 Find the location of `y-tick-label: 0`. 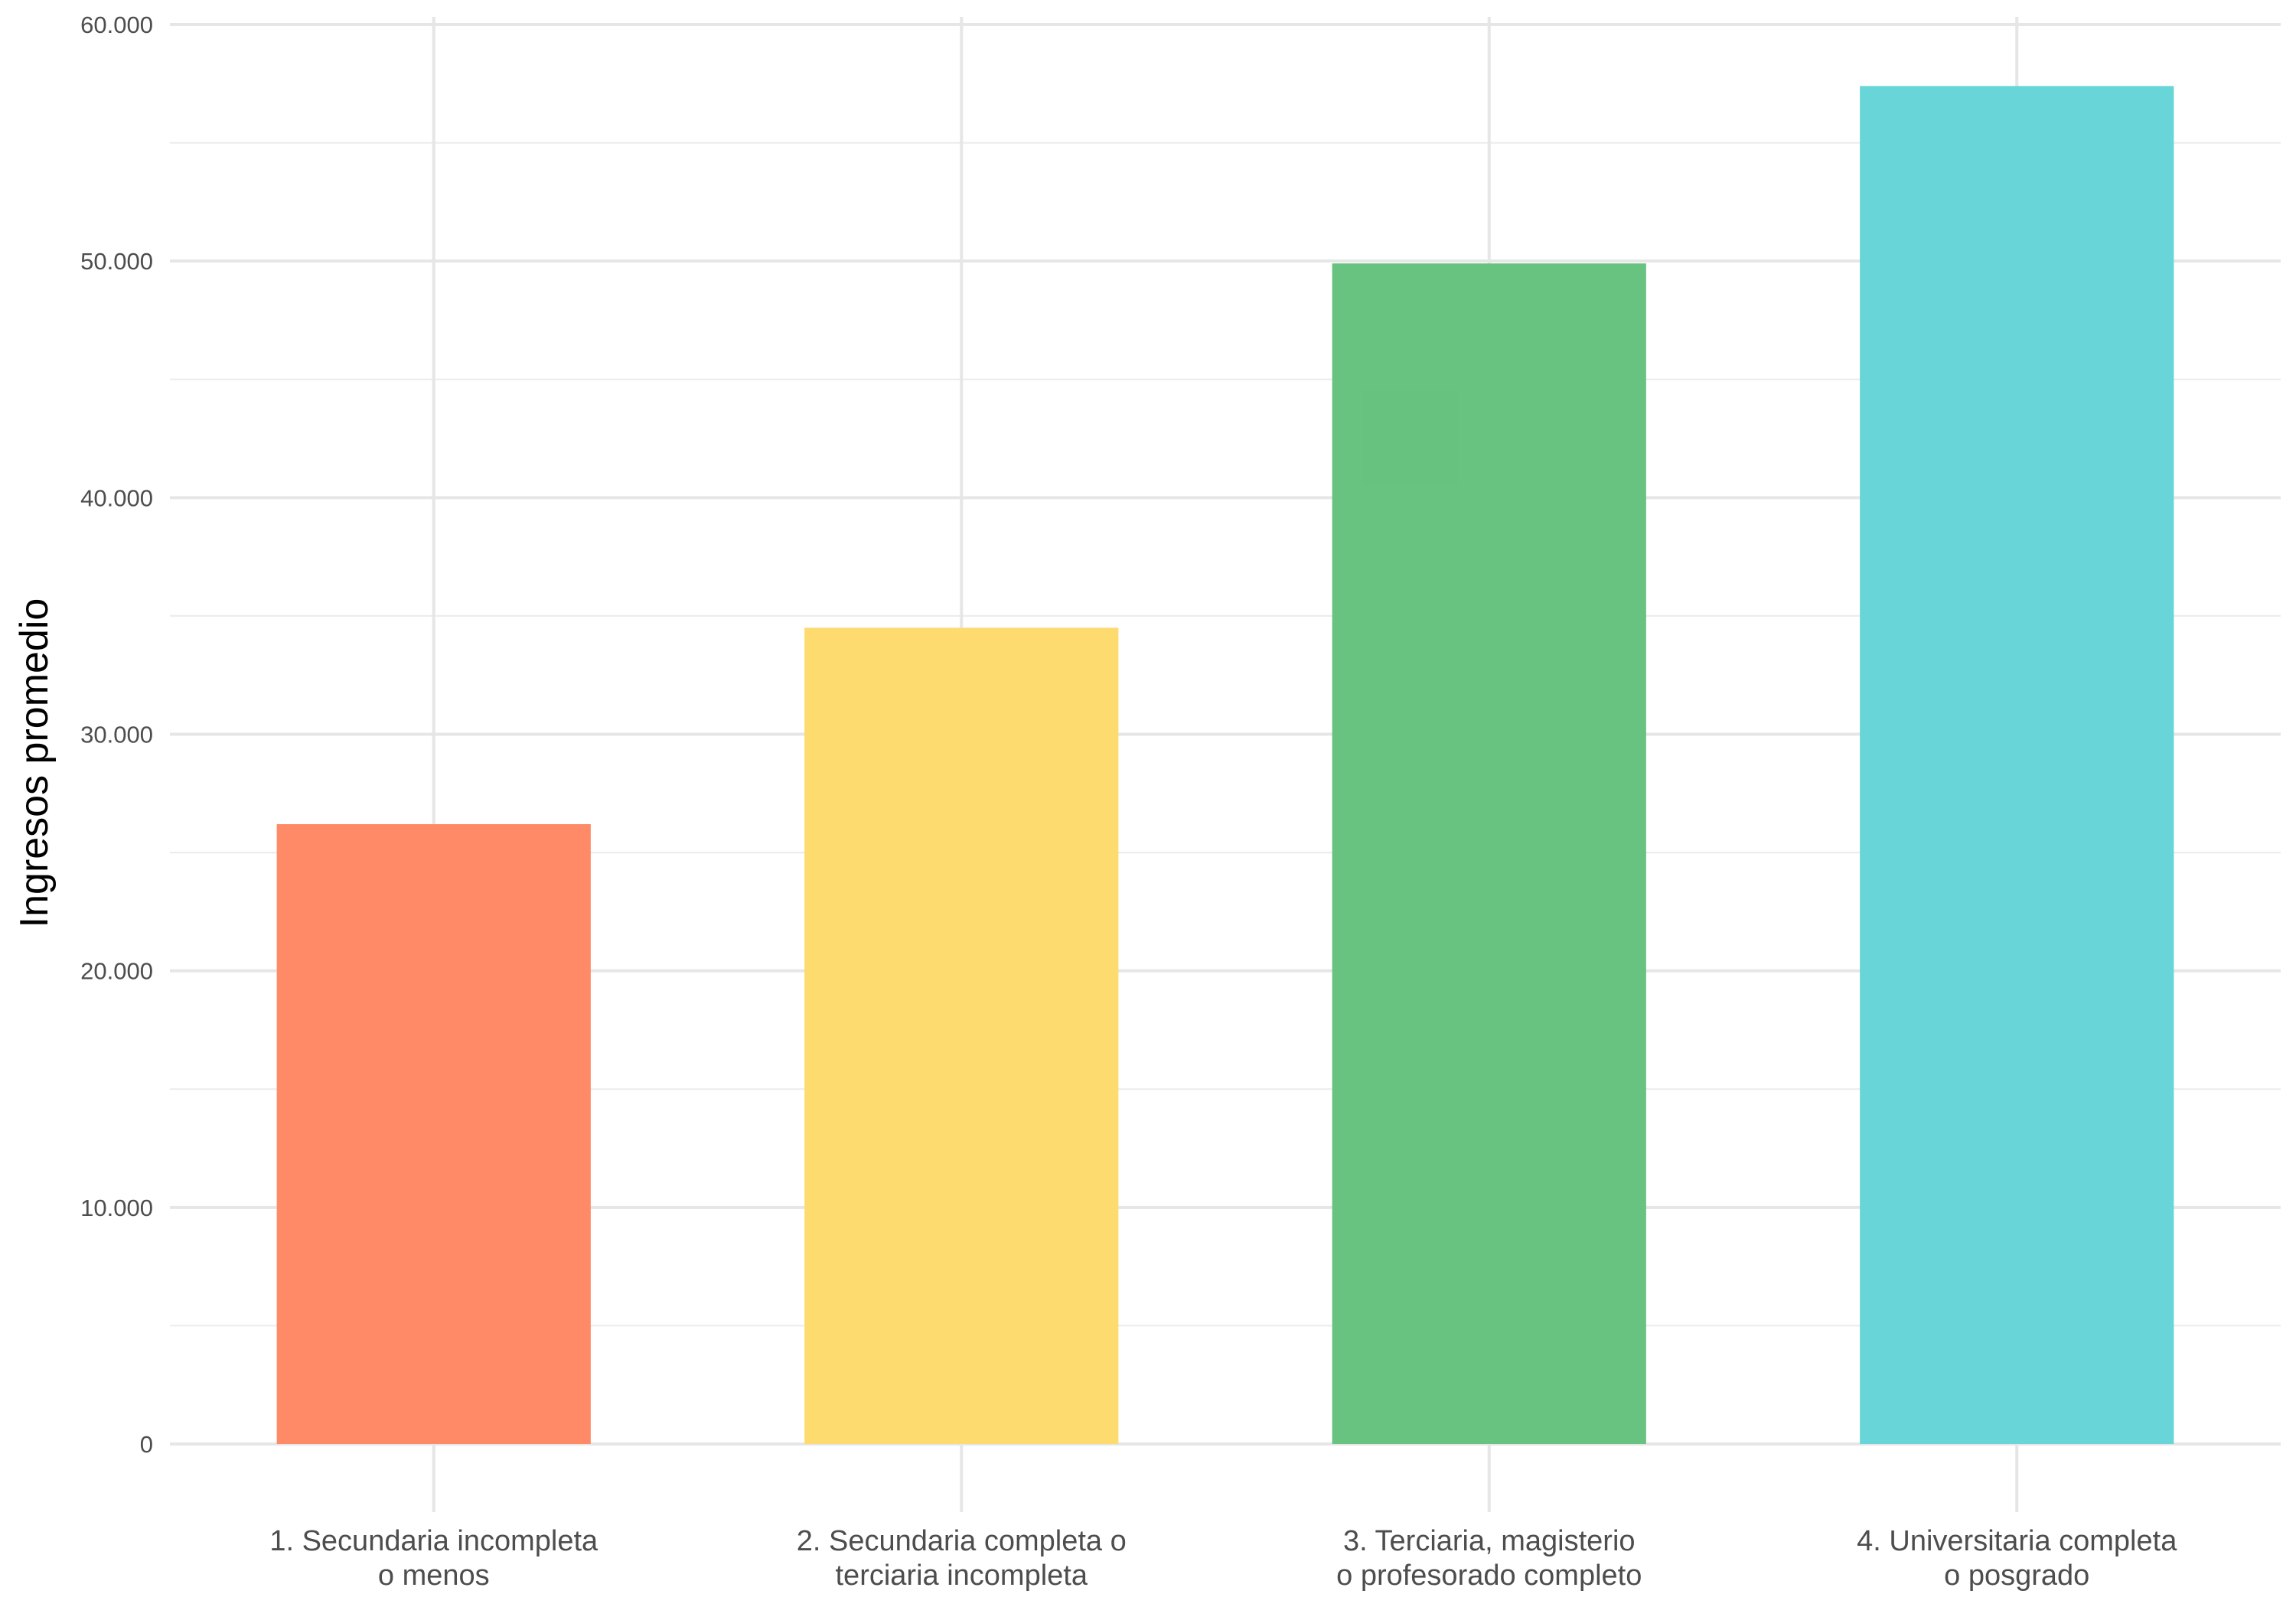

y-tick-label: 0 is located at coordinates (146, 1444).